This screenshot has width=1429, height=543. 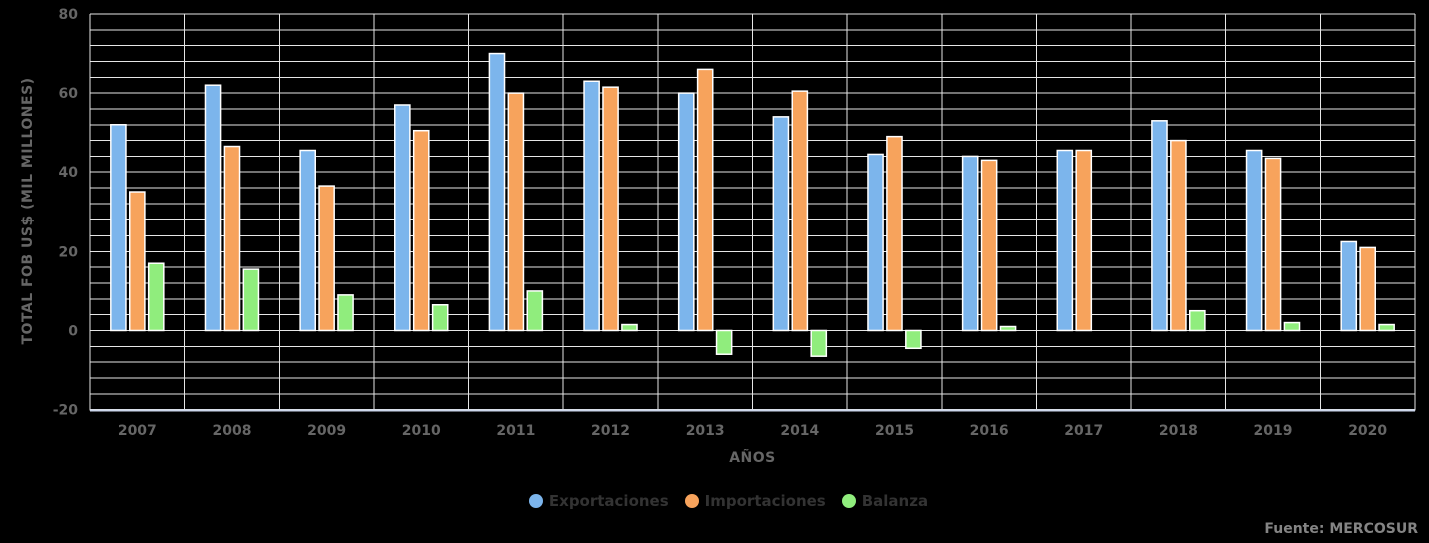 I want to click on bar-exportaciones-2009, so click(x=308, y=240).